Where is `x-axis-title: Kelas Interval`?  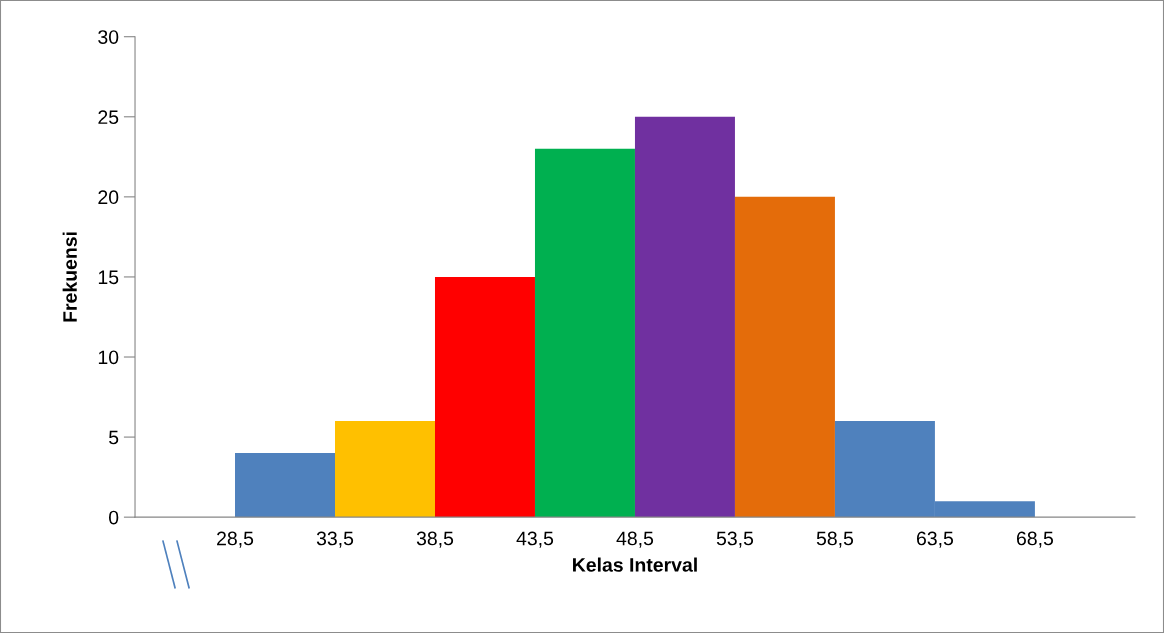 x-axis-title: Kelas Interval is located at coordinates (635, 564).